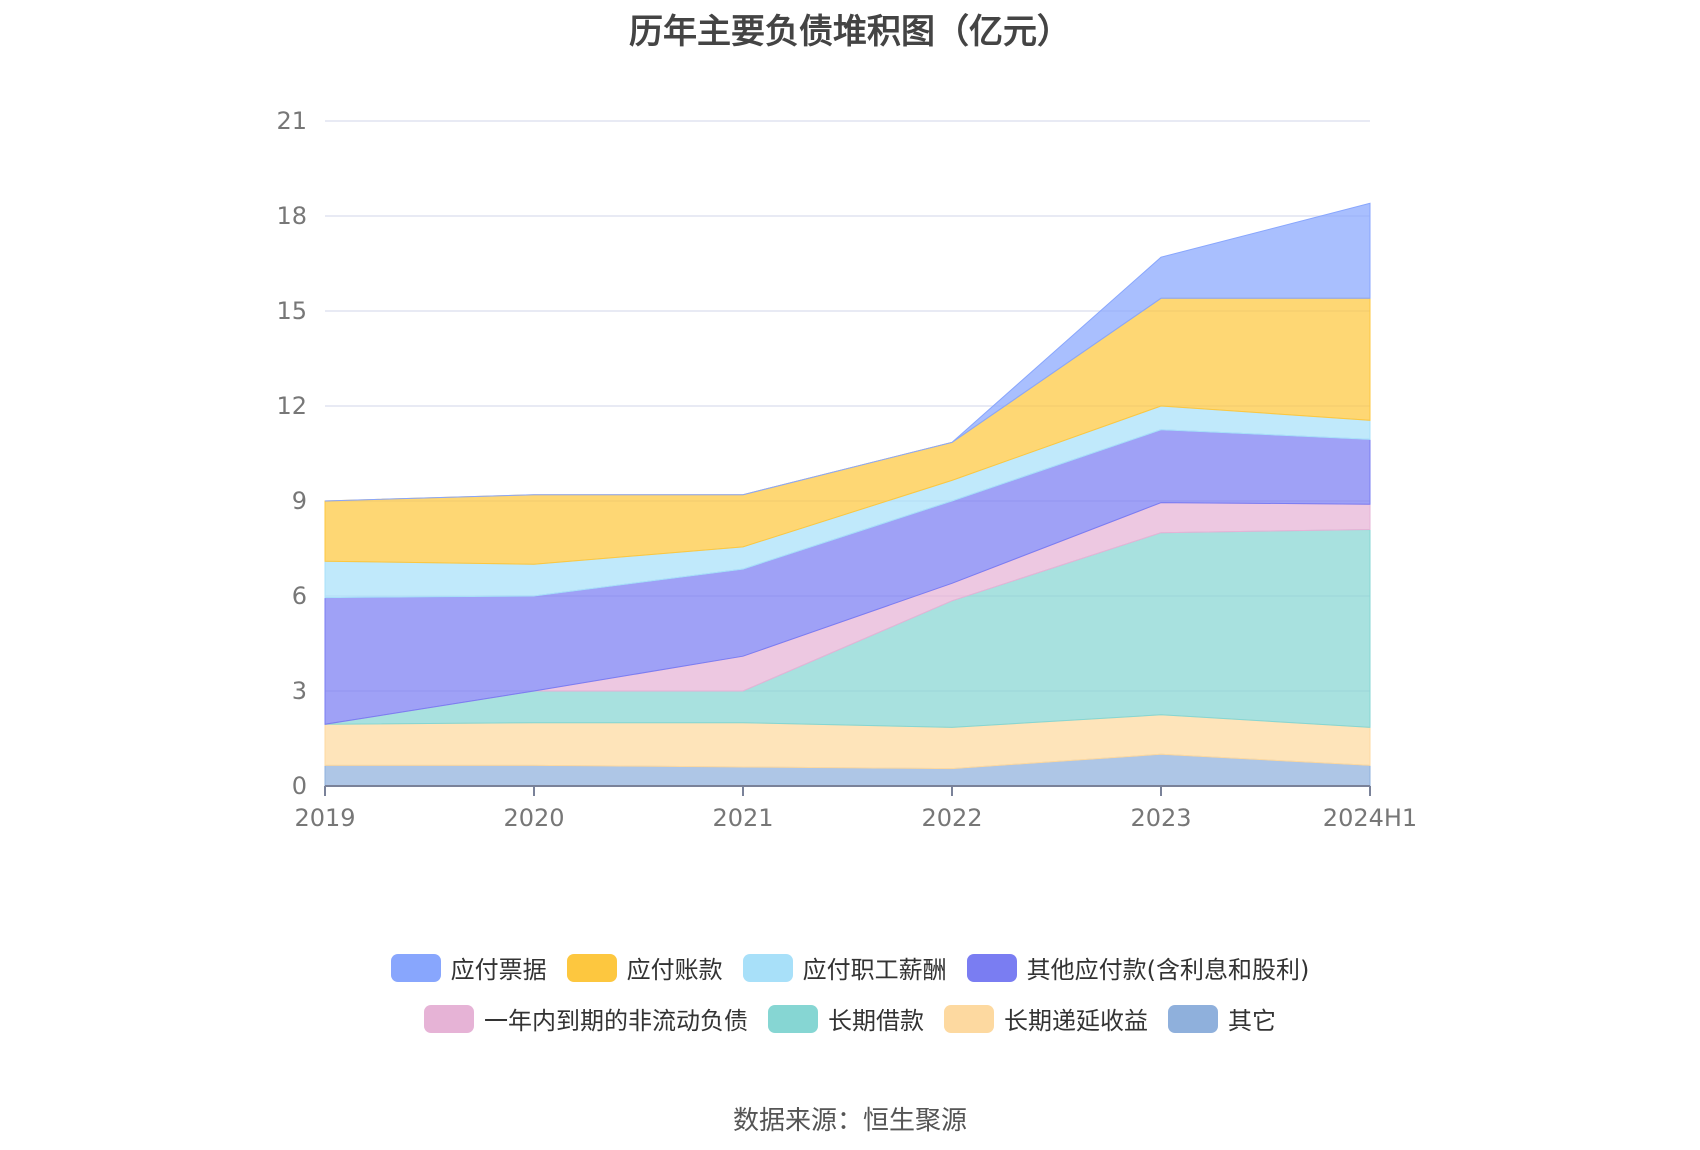 The width and height of the screenshot is (1700, 1150). I want to click on legend-label: 其他应付款(含利息和股利), so click(1168, 970).